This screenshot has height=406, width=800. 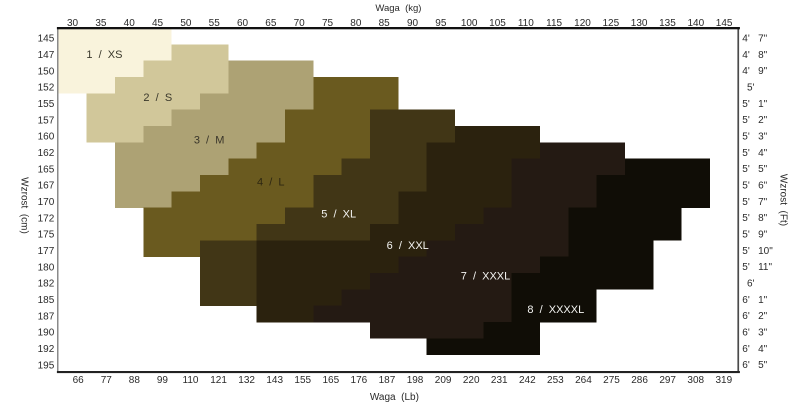 What do you see at coordinates (413, 23) in the screenshot?
I see `svg-text: 90` at bounding box center [413, 23].